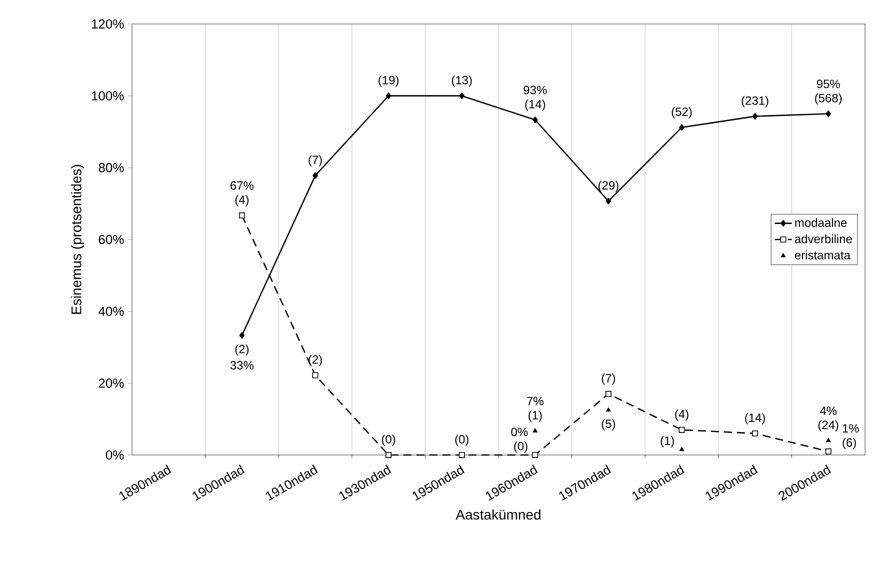  Describe the element at coordinates (77, 239) in the screenshot. I see `y-axis-title: Esinemus (protsentides)` at that location.